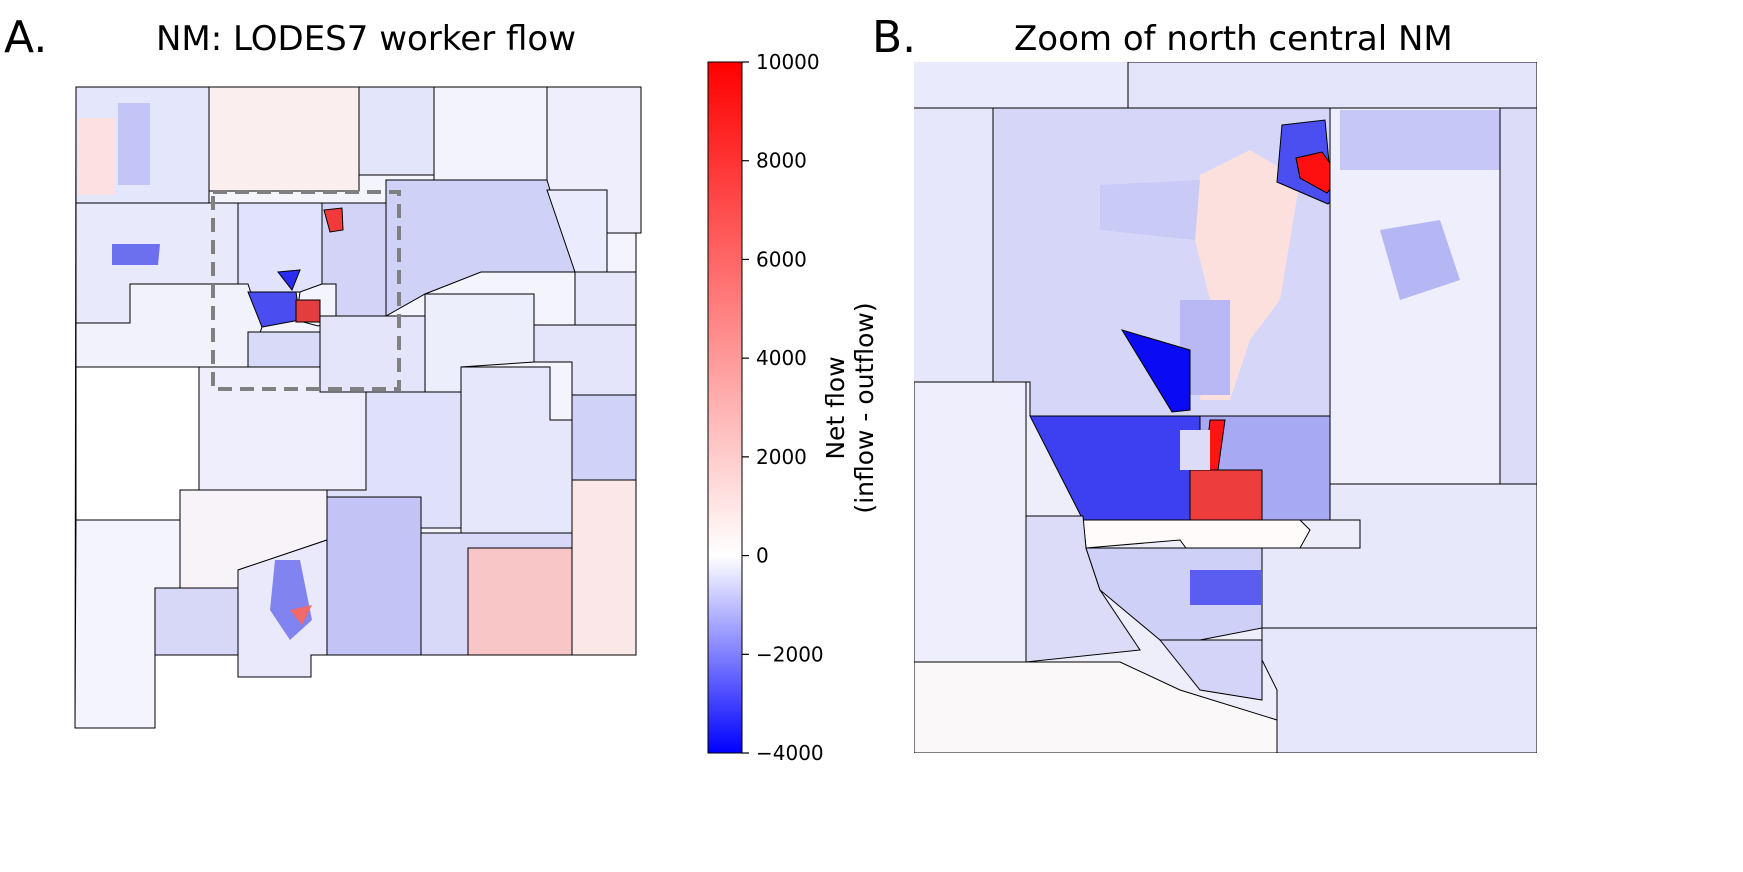 Image resolution: width=1743 pixels, height=872 pixels. I want to click on panel-b-title: Zoom of north central NM, so click(1233, 39).